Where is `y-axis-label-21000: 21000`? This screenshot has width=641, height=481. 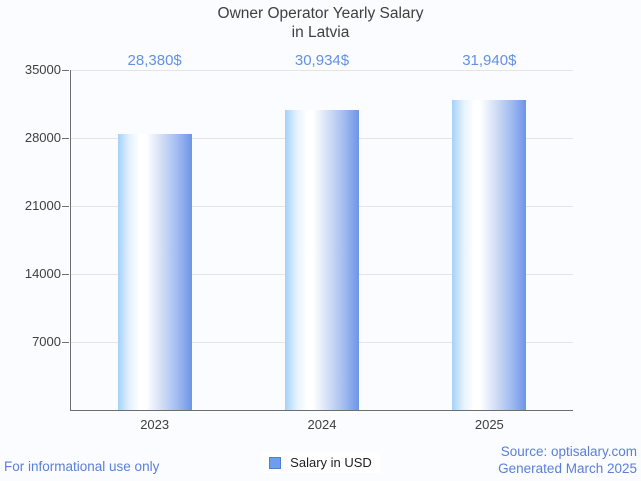
y-axis-label-21000: 21000 is located at coordinates (42, 205).